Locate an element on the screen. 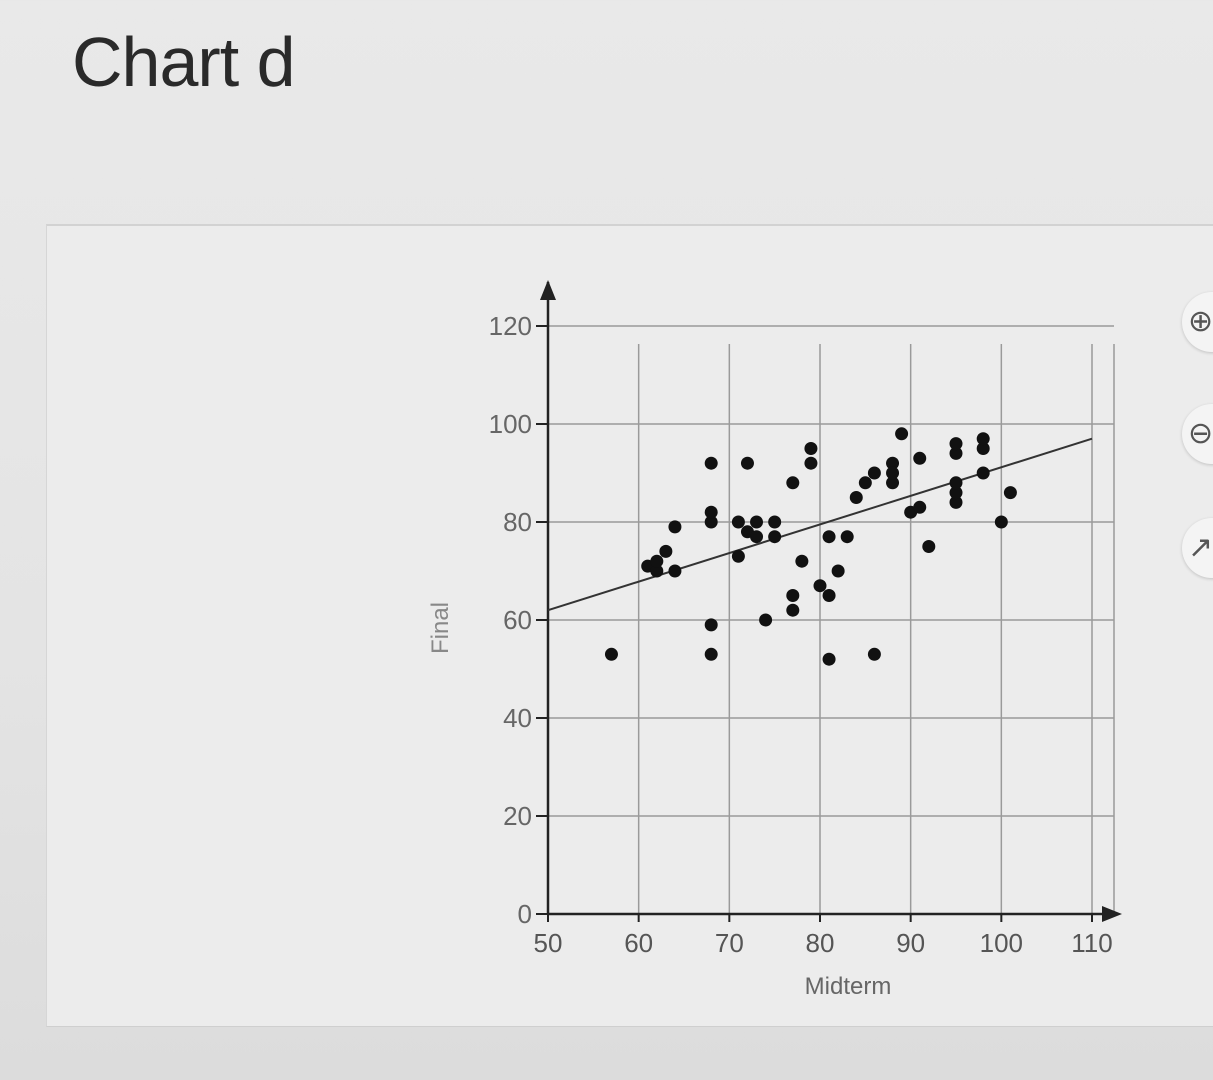 The image size is (1213, 1080). external-link-icon: ↗ is located at coordinates (1200, 547).